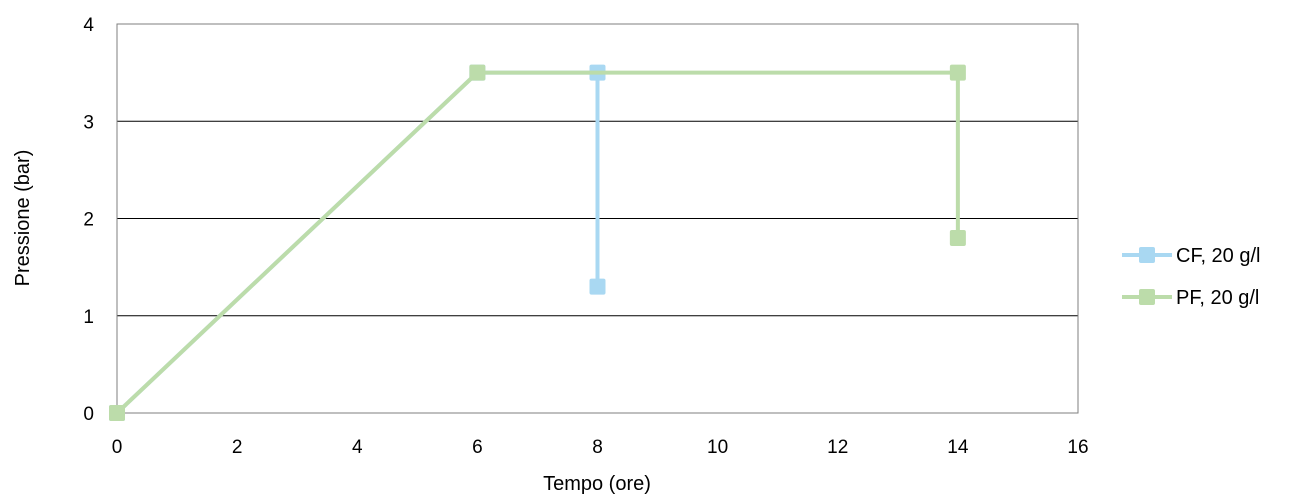 The width and height of the screenshot is (1301, 497). I want to click on x-axis-title: Tempo (ore), so click(597, 484).